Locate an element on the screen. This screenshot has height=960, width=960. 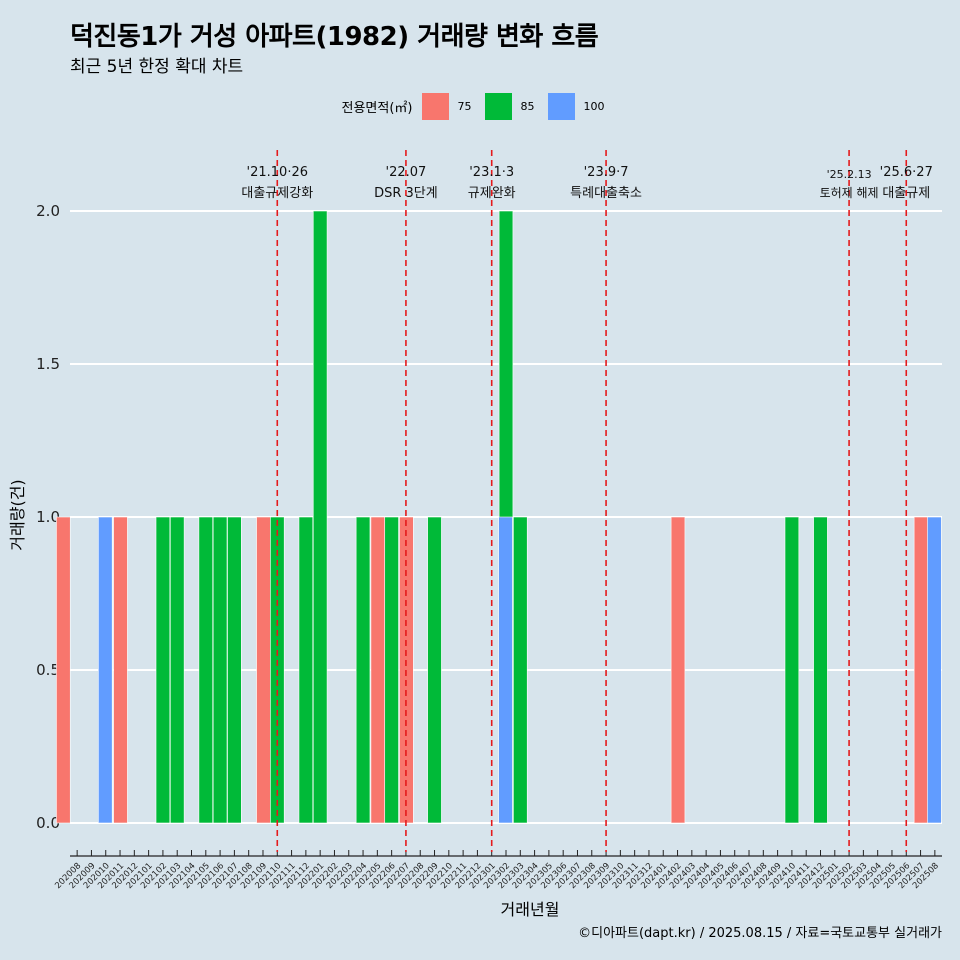
legend-item-100: 100 is located at coordinates (577, 106).